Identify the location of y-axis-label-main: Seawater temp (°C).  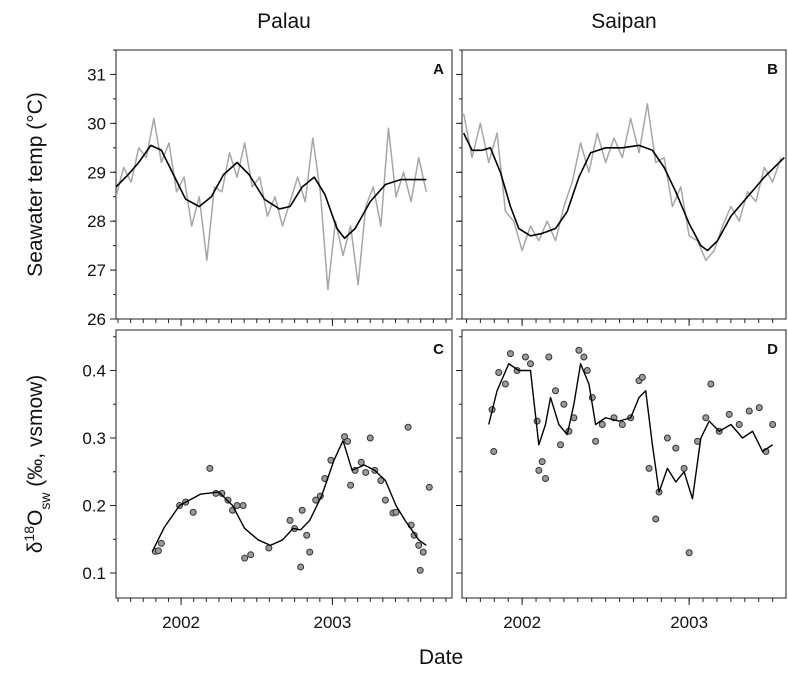
(35, 184).